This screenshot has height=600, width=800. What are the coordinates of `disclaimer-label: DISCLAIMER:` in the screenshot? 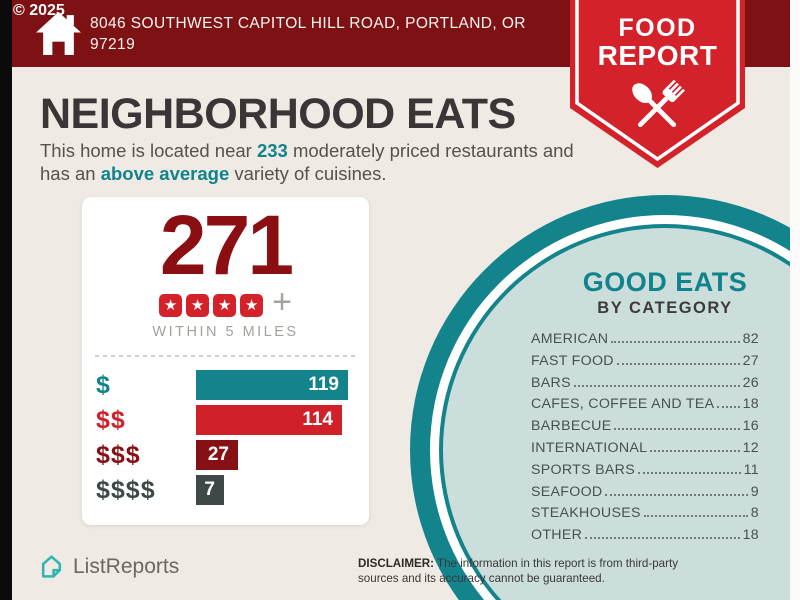 It's located at (396, 563).